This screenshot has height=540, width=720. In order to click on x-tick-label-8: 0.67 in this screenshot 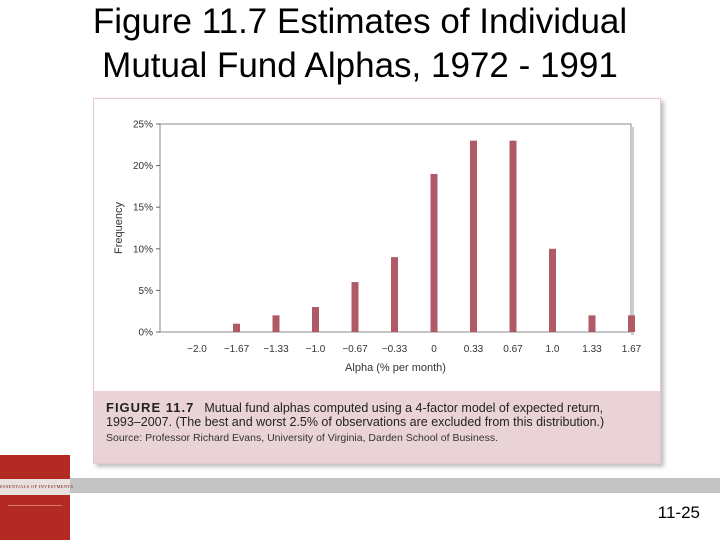, I will do `click(513, 349)`.